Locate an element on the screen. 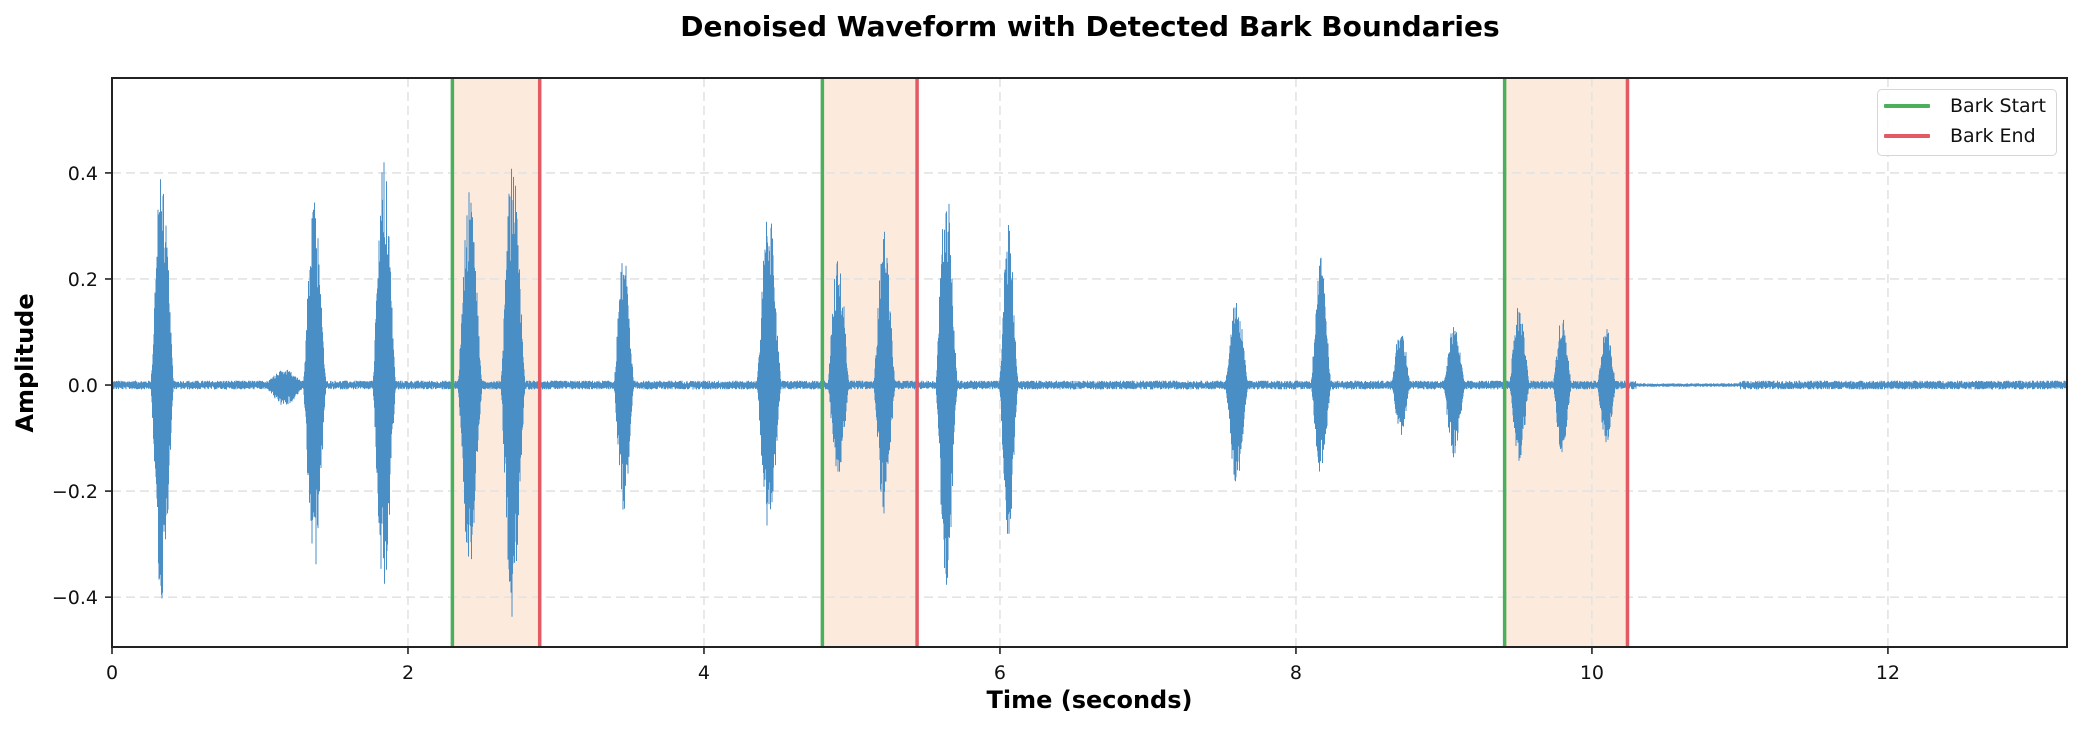 Image resolution: width=2082 pixels, height=730 pixels. x-tick-label: 12 is located at coordinates (1888, 673).